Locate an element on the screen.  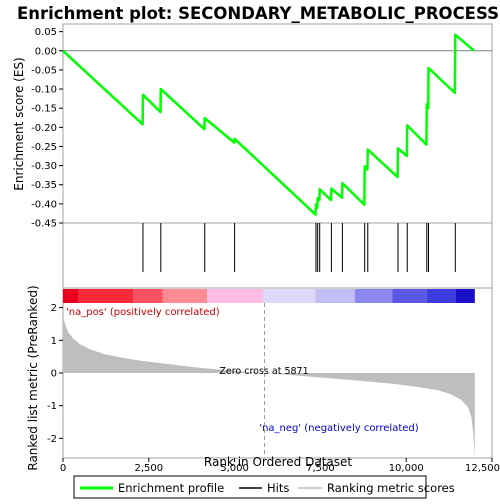
es-tick-label: -0.35 is located at coordinates (44, 185).